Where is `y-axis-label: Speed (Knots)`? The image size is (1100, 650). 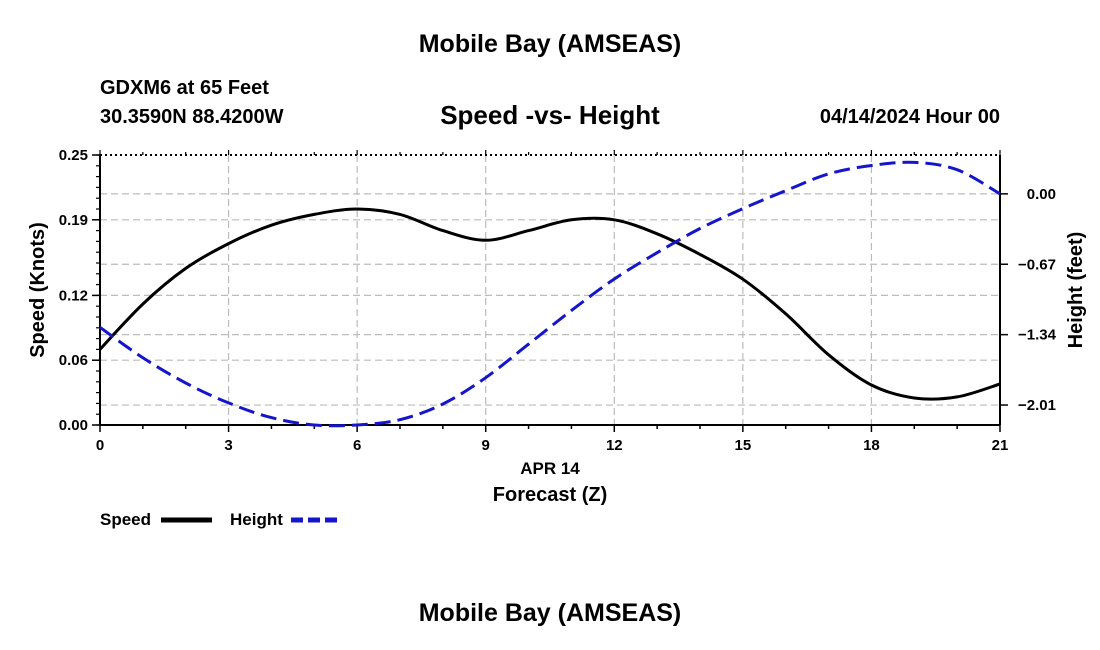
y-axis-label: Speed (Knots) is located at coordinates (38, 290).